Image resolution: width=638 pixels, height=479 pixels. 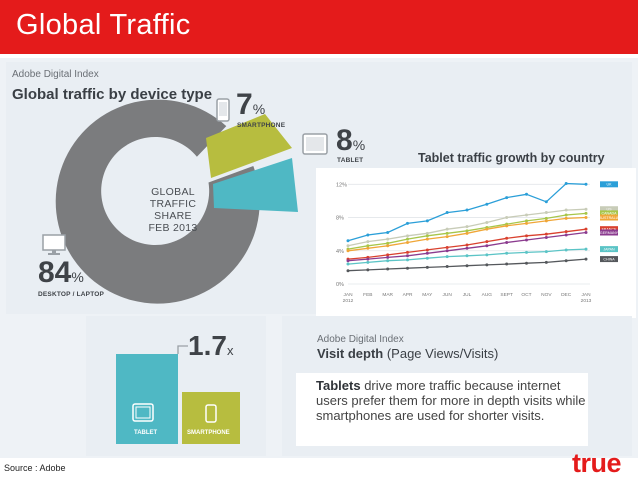 I want to click on legend-label-japan: JAPAN, so click(x=609, y=249).